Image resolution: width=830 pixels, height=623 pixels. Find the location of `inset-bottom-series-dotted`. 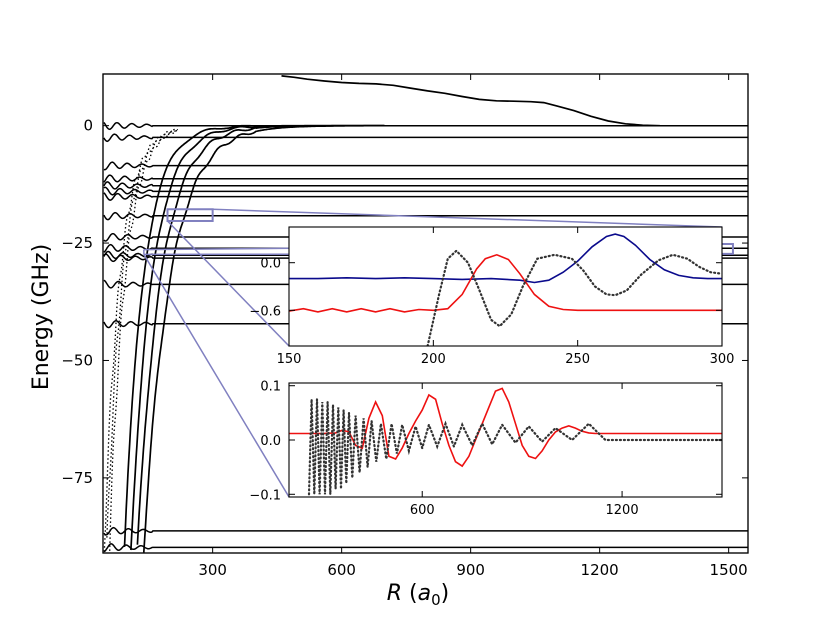

inset-bottom-series-dotted is located at coordinates (514, 447).